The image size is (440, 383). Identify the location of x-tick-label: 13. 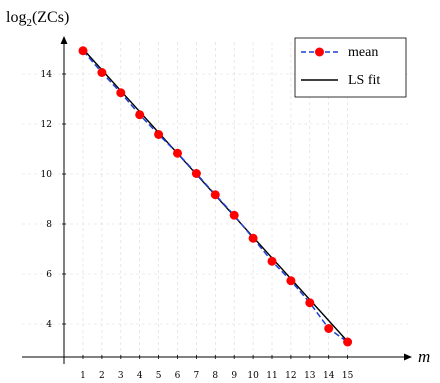
(310, 376).